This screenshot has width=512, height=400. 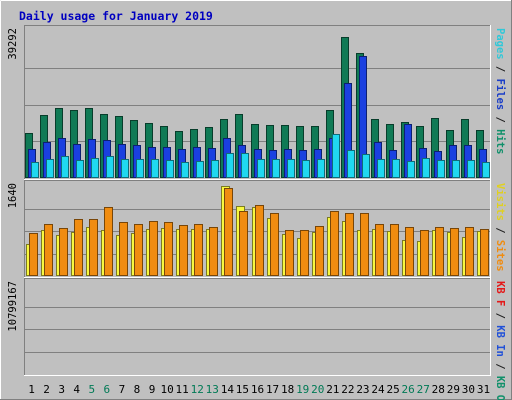 I want to click on x-tick-label: 16, so click(x=257, y=389).